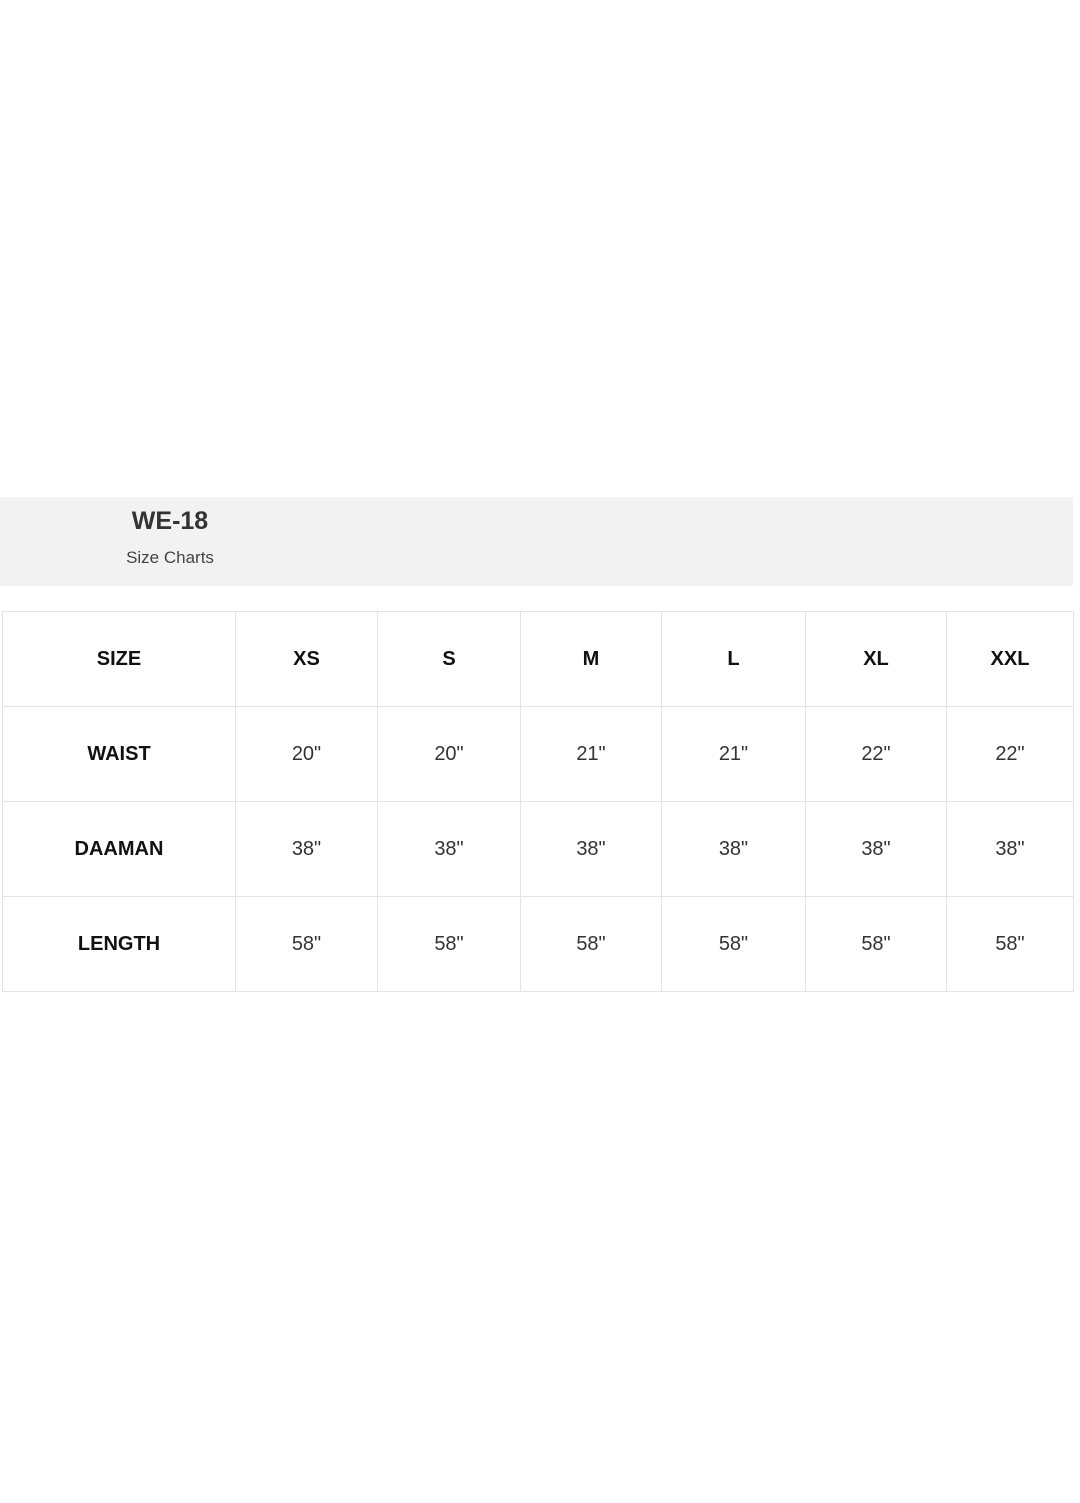  What do you see at coordinates (119, 849) in the screenshot?
I see `row-label: DAAMAN` at bounding box center [119, 849].